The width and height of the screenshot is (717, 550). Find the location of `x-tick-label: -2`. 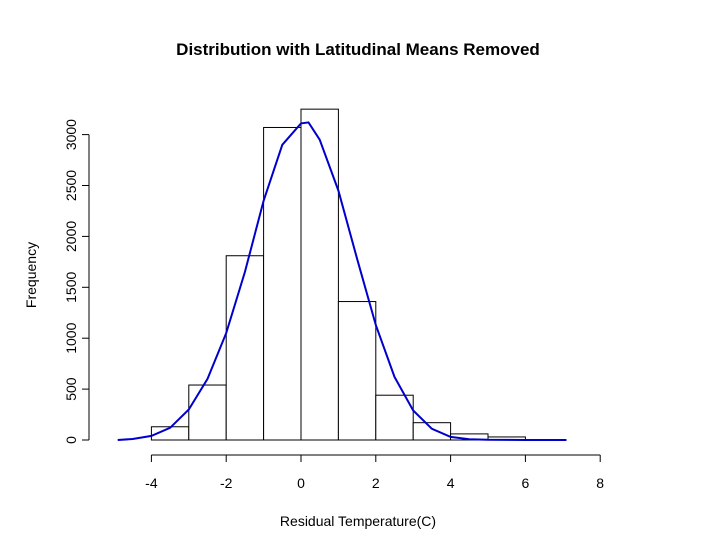

x-tick-label: -2 is located at coordinates (226, 483).